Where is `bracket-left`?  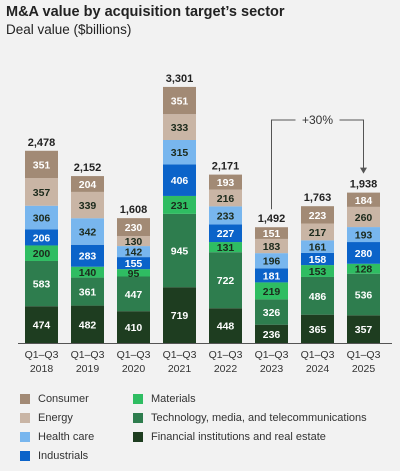
bracket-left is located at coordinates (283, 164).